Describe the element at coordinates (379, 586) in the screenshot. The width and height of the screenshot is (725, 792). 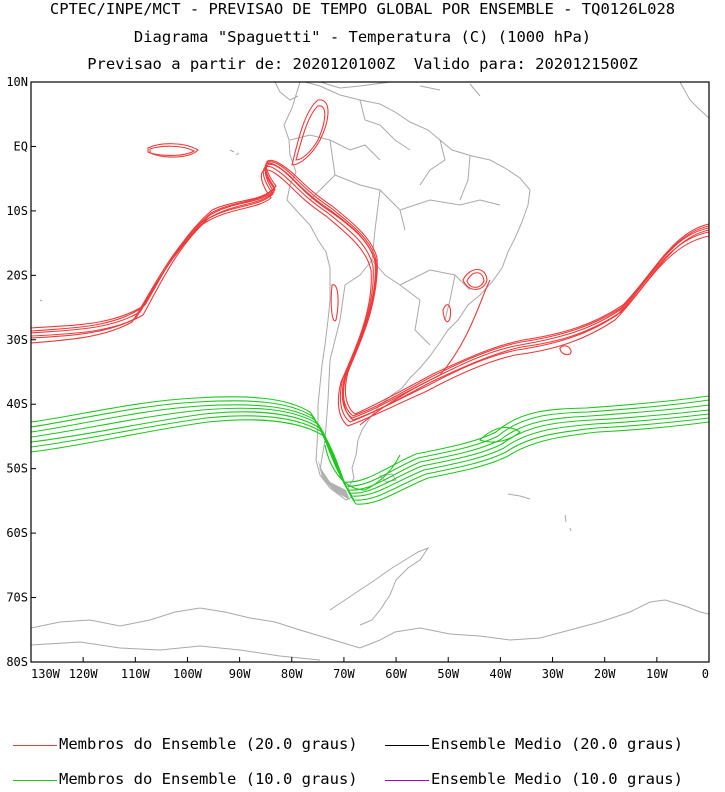
I see `antarctic-peninsula` at that location.